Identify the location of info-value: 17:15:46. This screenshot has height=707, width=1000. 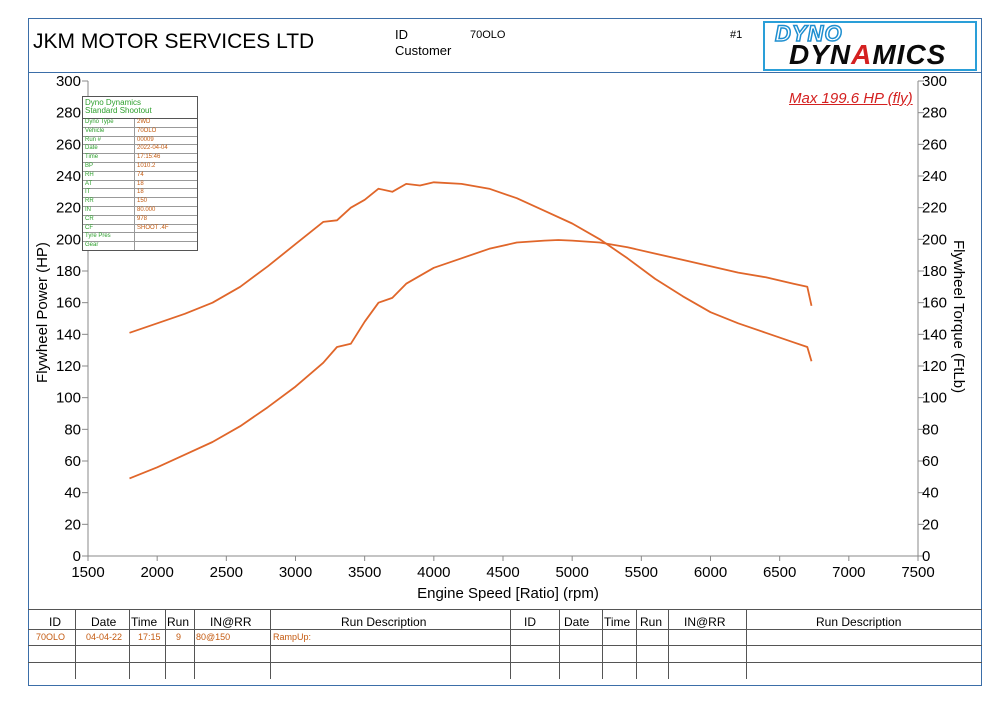
(149, 157).